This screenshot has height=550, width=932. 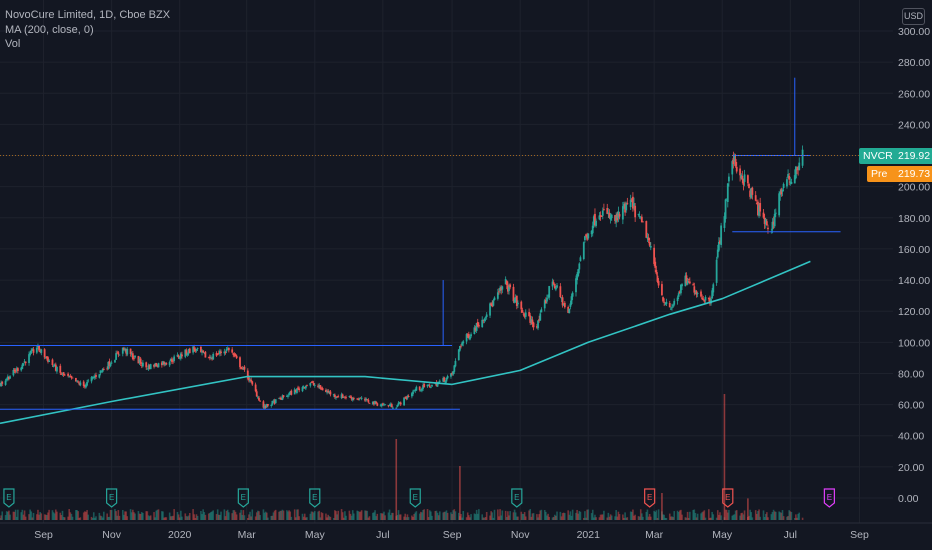 I want to click on ma-indicator-label: MA (200, close, 0), so click(x=49, y=29).